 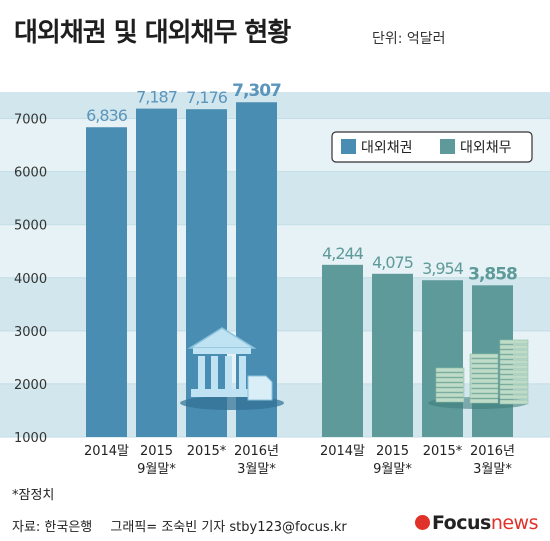 What do you see at coordinates (228, 527) in the screenshot?
I see `graphic-credit: 그래픽= 조숙빈 기자 stby123@focus.kr` at bounding box center [228, 527].